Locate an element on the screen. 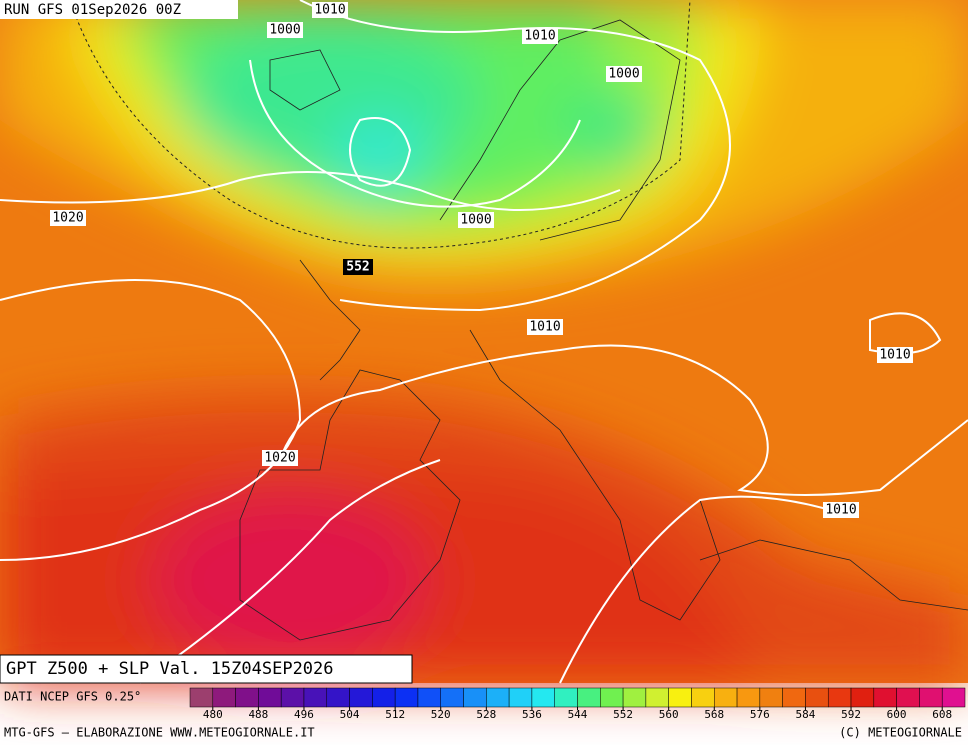  height-label-box is located at coordinates (358, 267).